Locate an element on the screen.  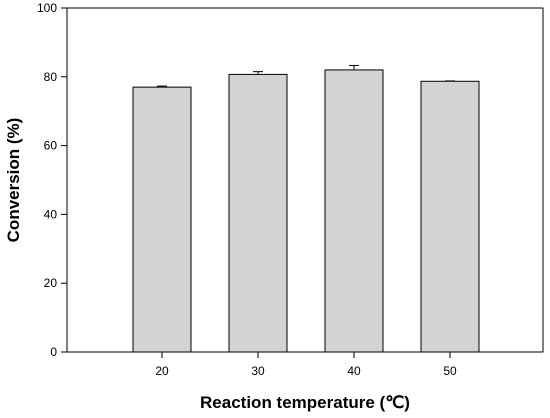
x-tick-label: 20 is located at coordinates (162, 371).